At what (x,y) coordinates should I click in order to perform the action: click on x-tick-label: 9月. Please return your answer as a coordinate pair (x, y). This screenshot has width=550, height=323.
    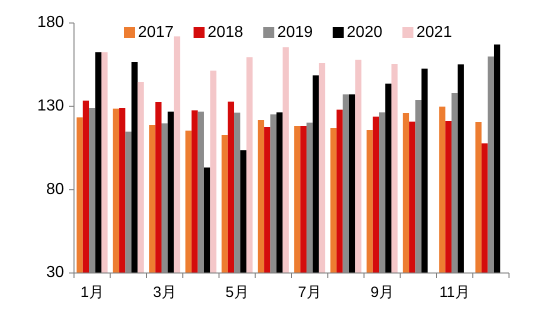
    Looking at the image, I should click on (382, 292).